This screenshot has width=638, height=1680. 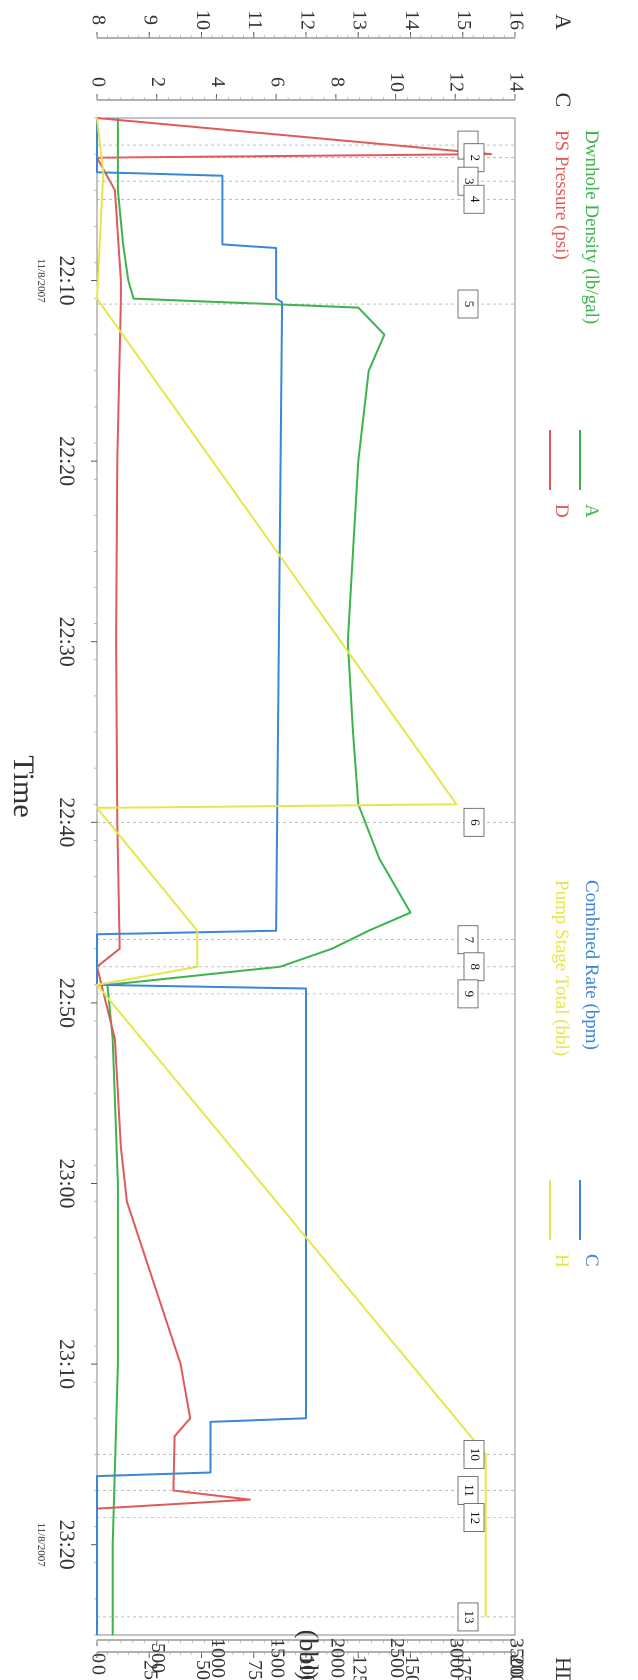 I want to click on axis-c: 0 2 4 6 8 10 12 14 C, so click(x=331, y=89).